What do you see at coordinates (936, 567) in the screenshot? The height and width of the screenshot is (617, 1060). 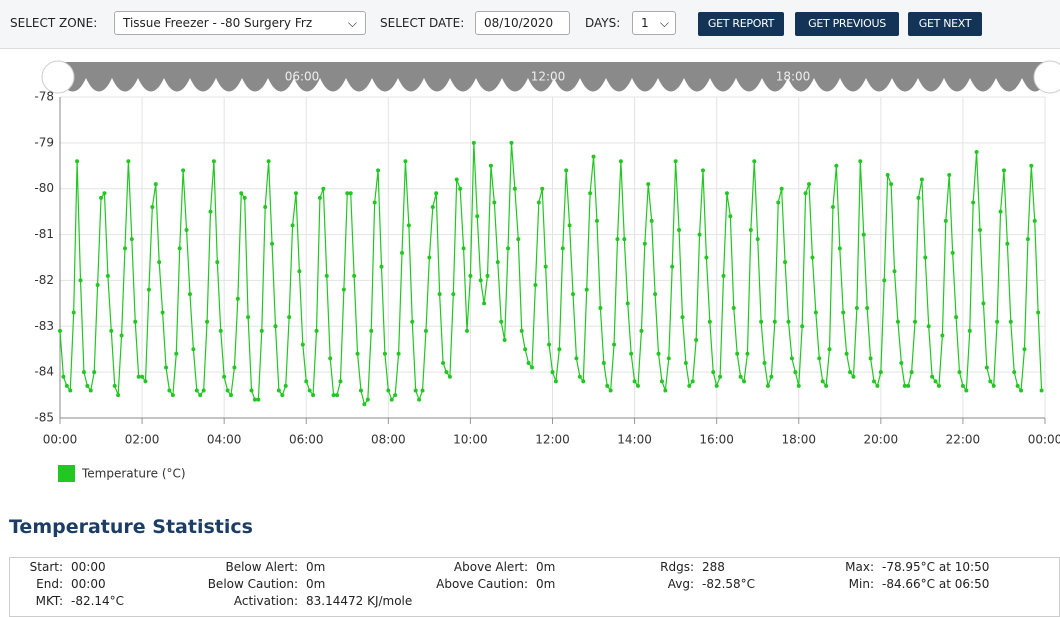 I see `stat-value: -78.95°C at 10:50` at bounding box center [936, 567].